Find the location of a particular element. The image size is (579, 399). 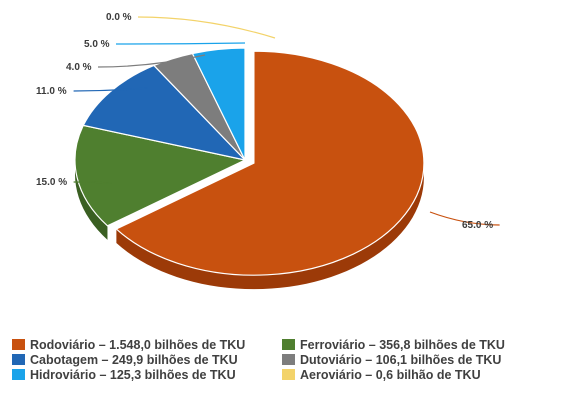

legend-item-hidroviario: Hidroviário – 125,3 bilhões de TKU is located at coordinates (124, 375).